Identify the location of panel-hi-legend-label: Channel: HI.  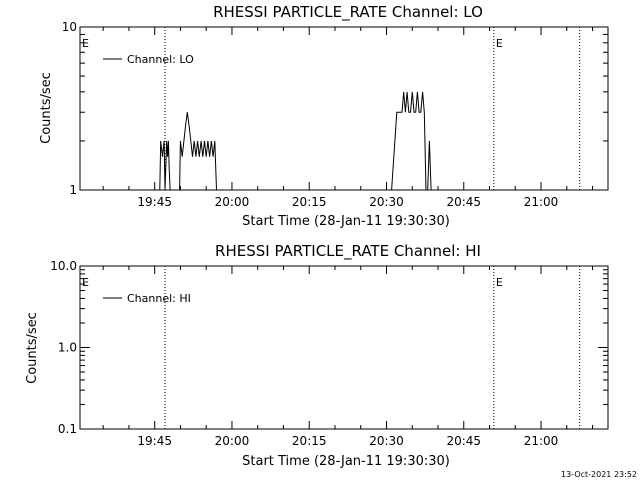
(159, 298).